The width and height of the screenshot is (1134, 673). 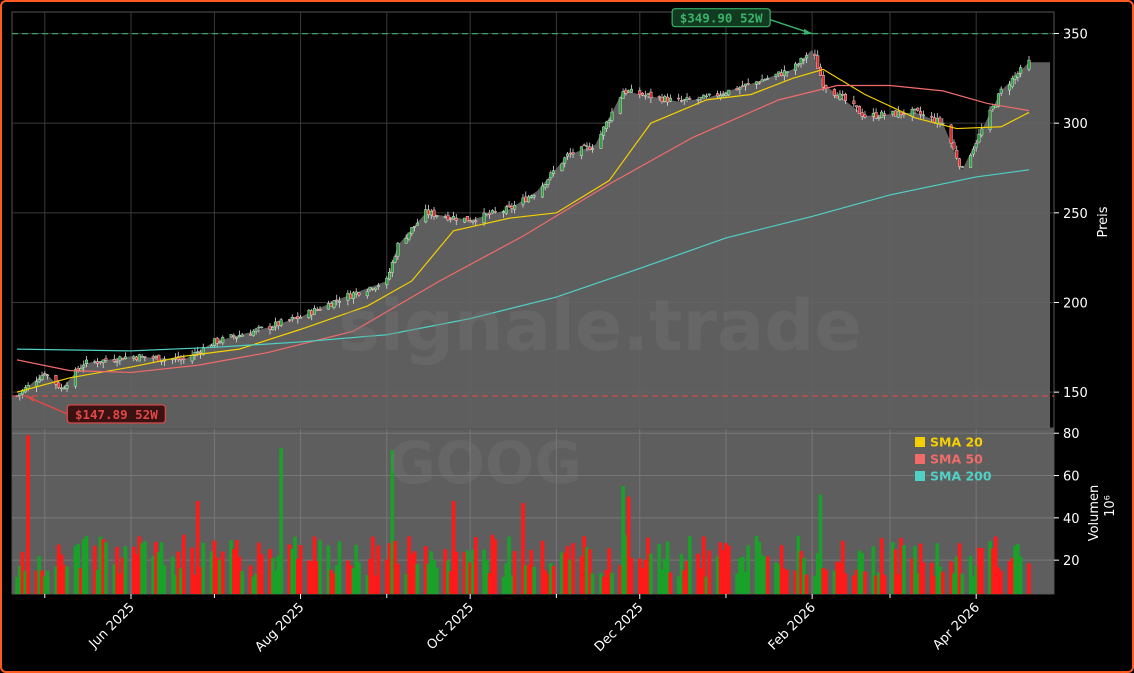 What do you see at coordinates (450, 626) in the screenshot?
I see `date-tick-label: Oct 2025` at bounding box center [450, 626].